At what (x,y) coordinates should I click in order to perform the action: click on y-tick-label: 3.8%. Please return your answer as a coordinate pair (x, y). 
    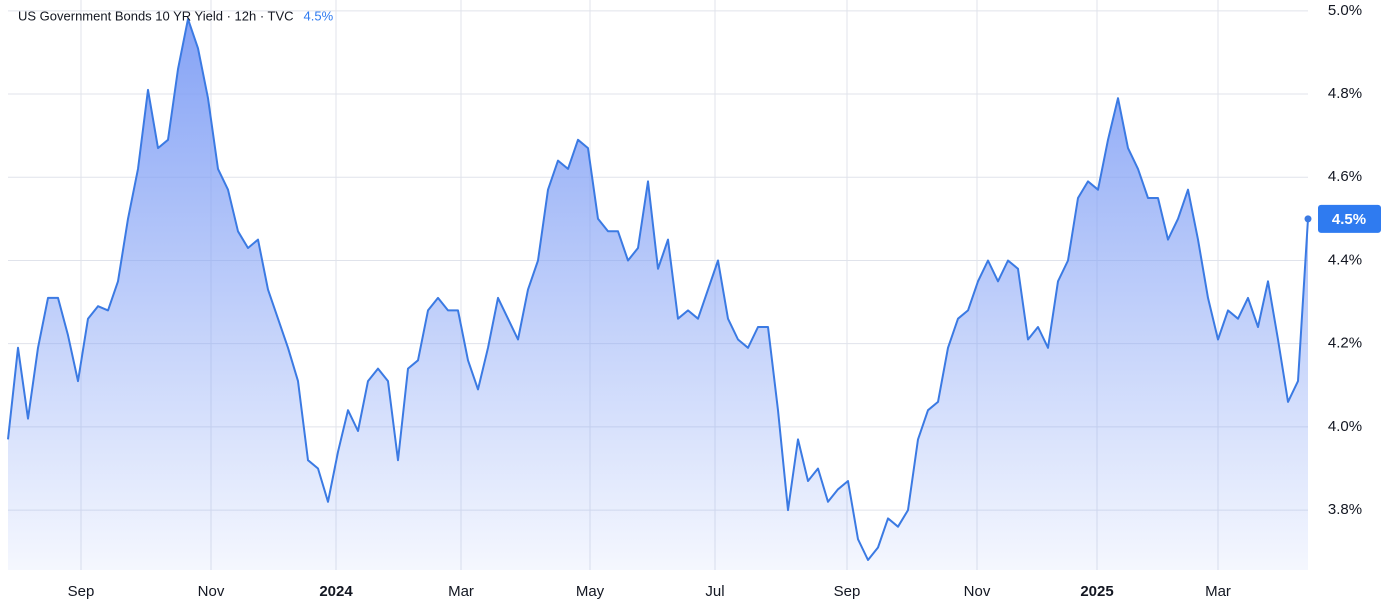
    Looking at the image, I should click on (1345, 509).